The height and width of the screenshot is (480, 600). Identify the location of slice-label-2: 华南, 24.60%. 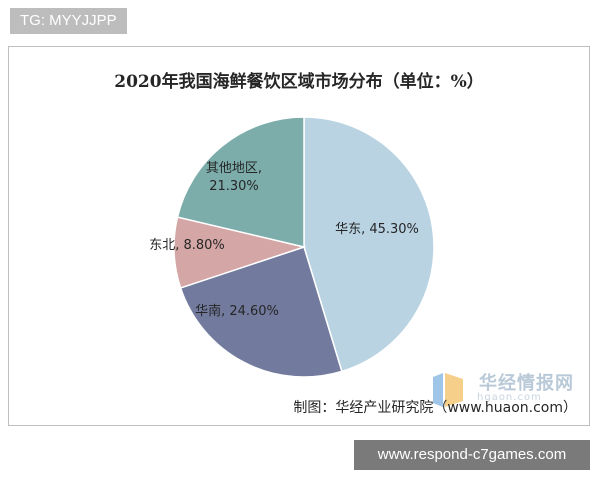
(237, 311).